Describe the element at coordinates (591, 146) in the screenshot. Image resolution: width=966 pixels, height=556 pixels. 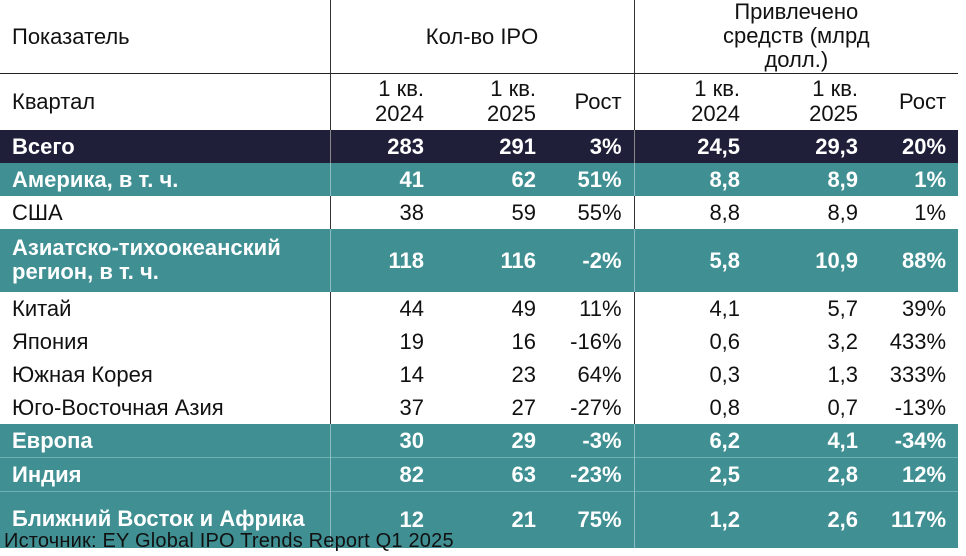
I see `ipo-growth: 3%` at that location.